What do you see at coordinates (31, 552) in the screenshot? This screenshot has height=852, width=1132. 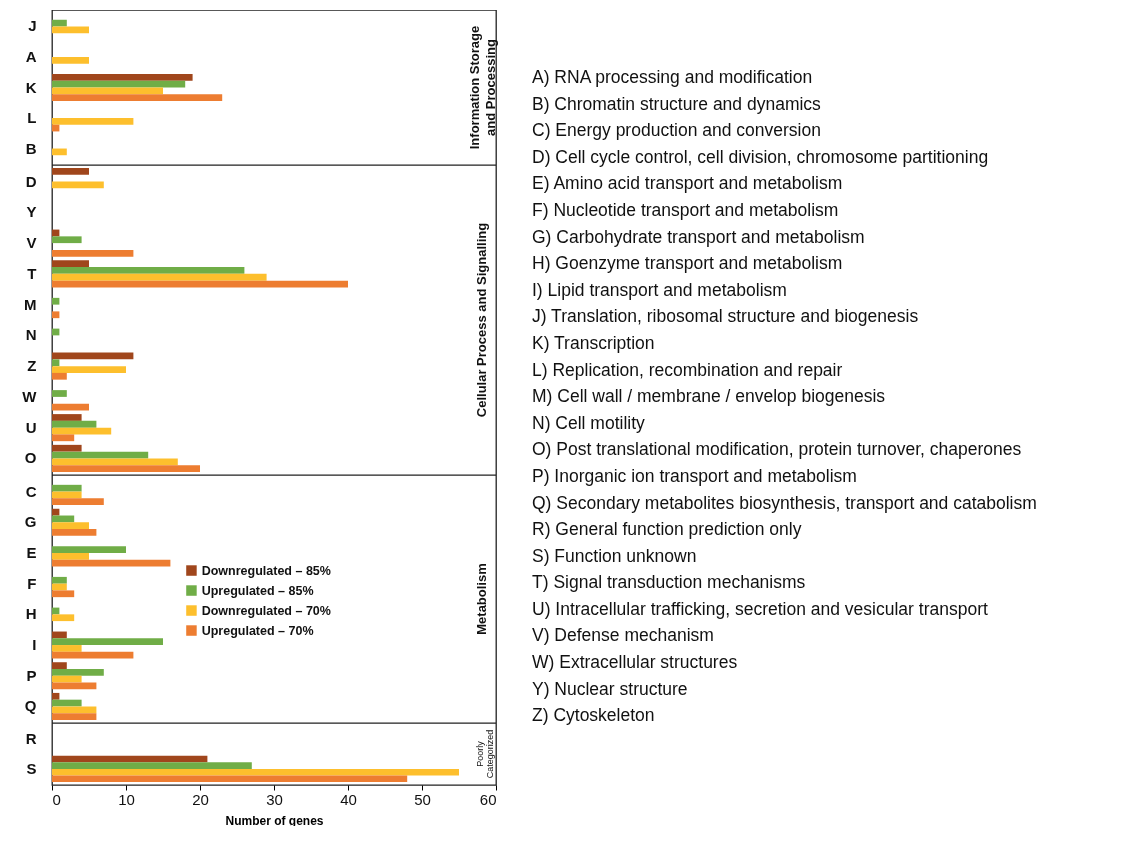 I see `y-tick-label: E` at bounding box center [31, 552].